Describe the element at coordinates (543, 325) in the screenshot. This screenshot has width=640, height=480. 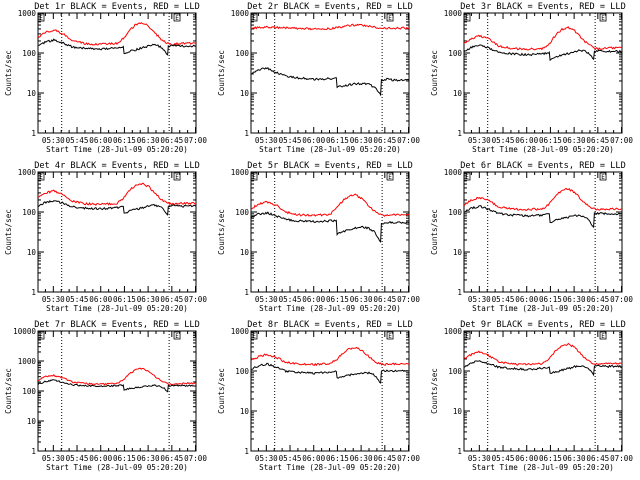
I see `panel-title: Det 9r BLACK = Events, RED = LLD` at that location.